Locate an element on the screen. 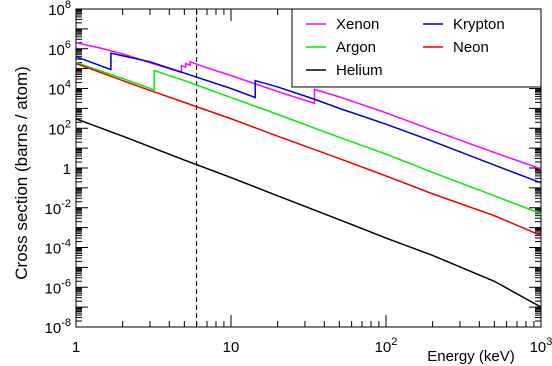 Image resolution: width=552 pixels, height=366 pixels. x-axis-label: Energy (keV) is located at coordinates (471, 356).